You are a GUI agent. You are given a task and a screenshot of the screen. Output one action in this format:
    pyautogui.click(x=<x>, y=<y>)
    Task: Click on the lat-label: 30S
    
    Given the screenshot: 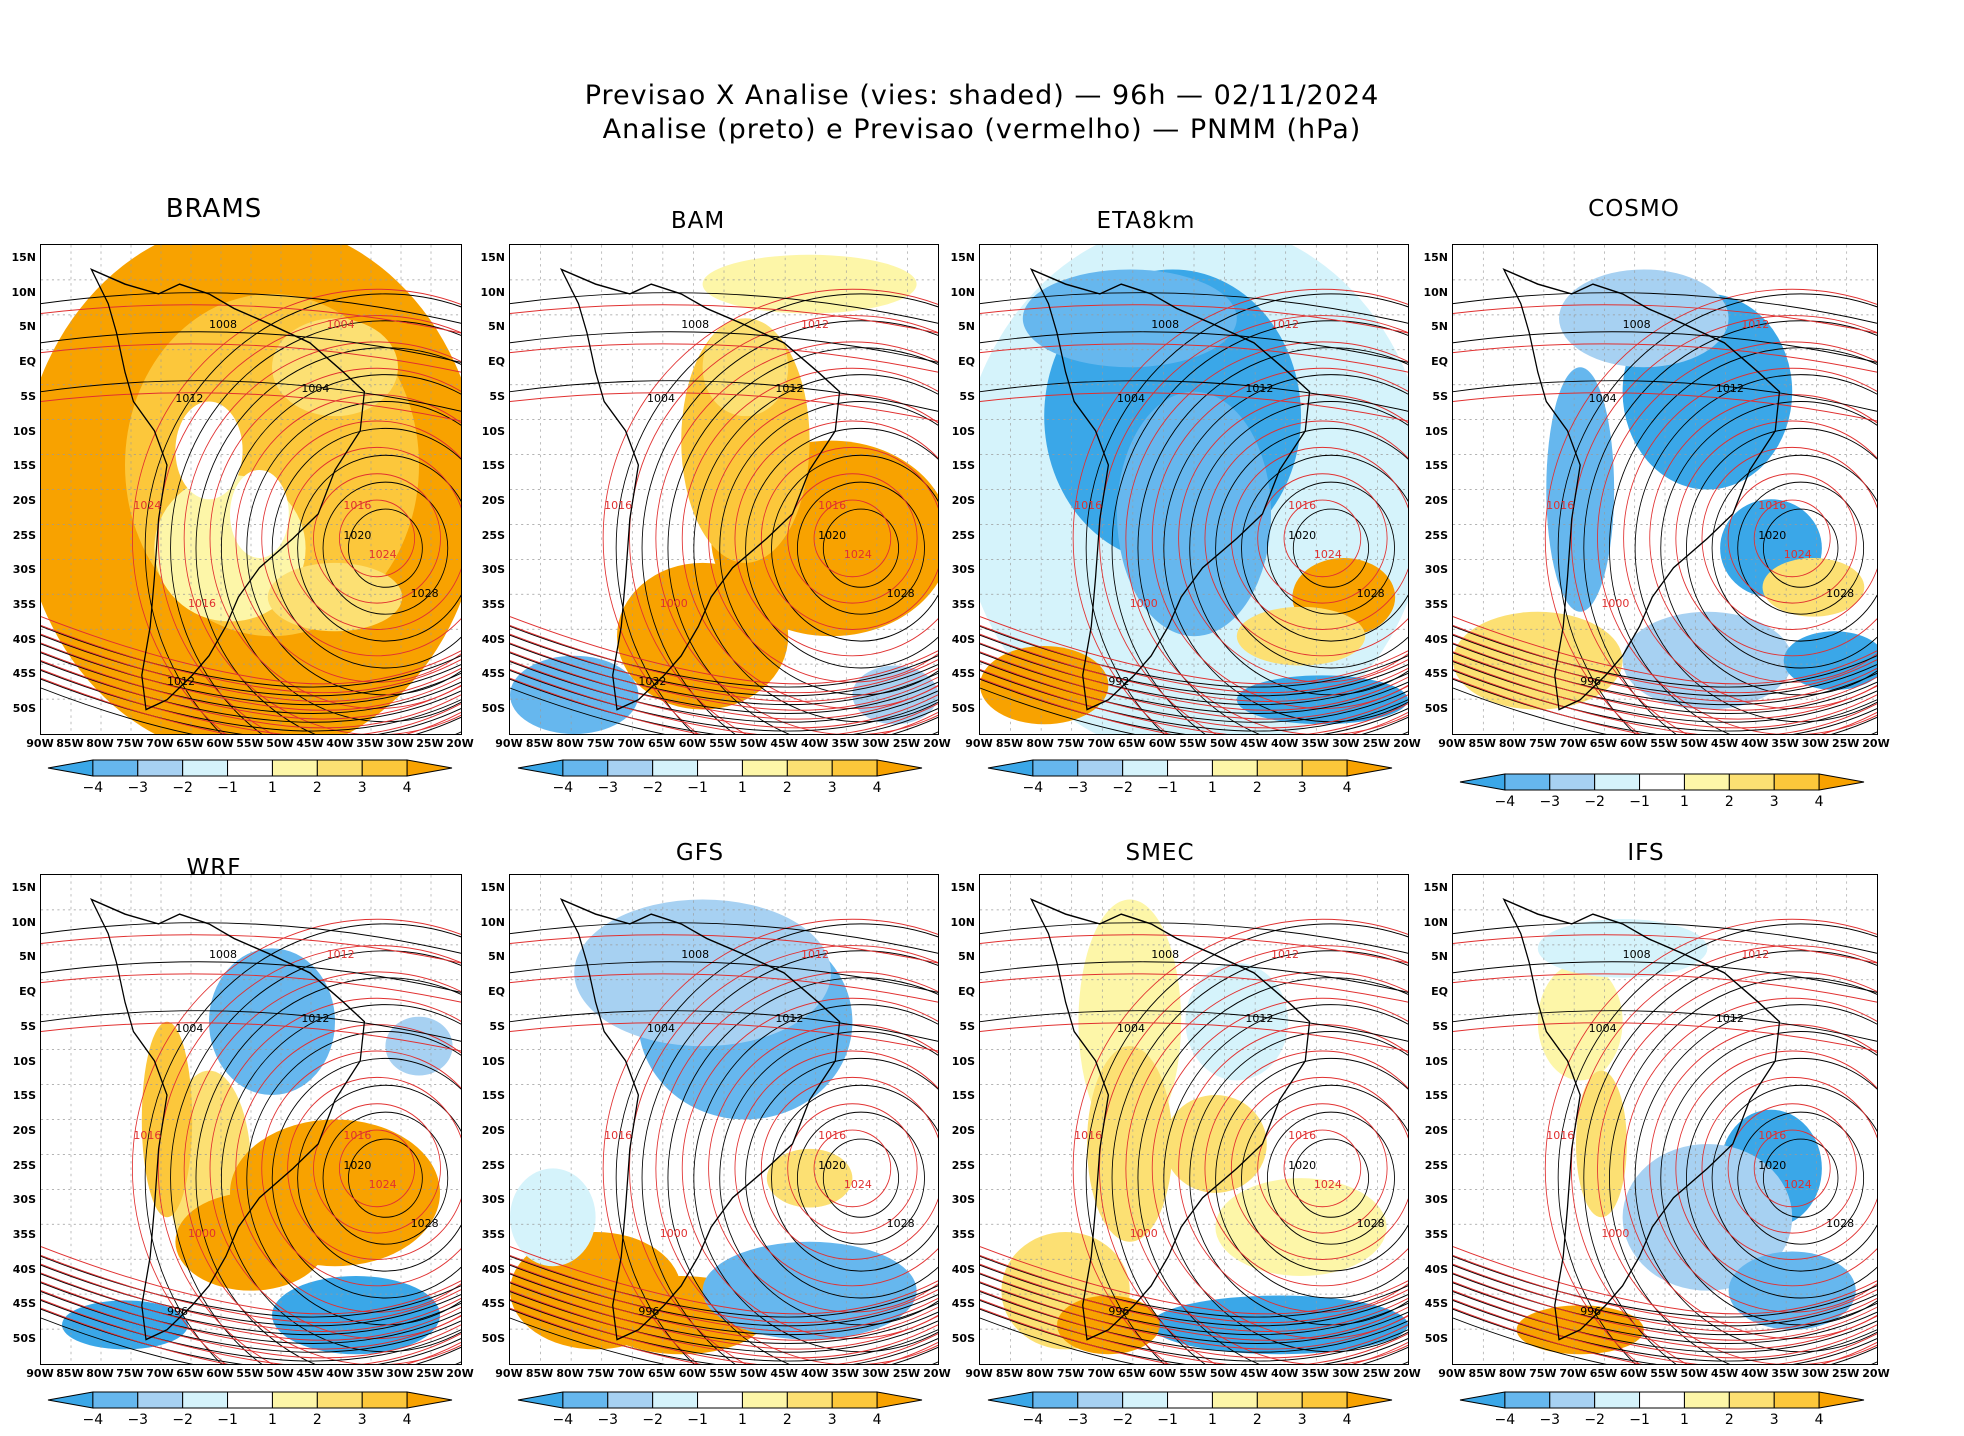 What is the action you would take?
    pyautogui.click(x=963, y=1200)
    